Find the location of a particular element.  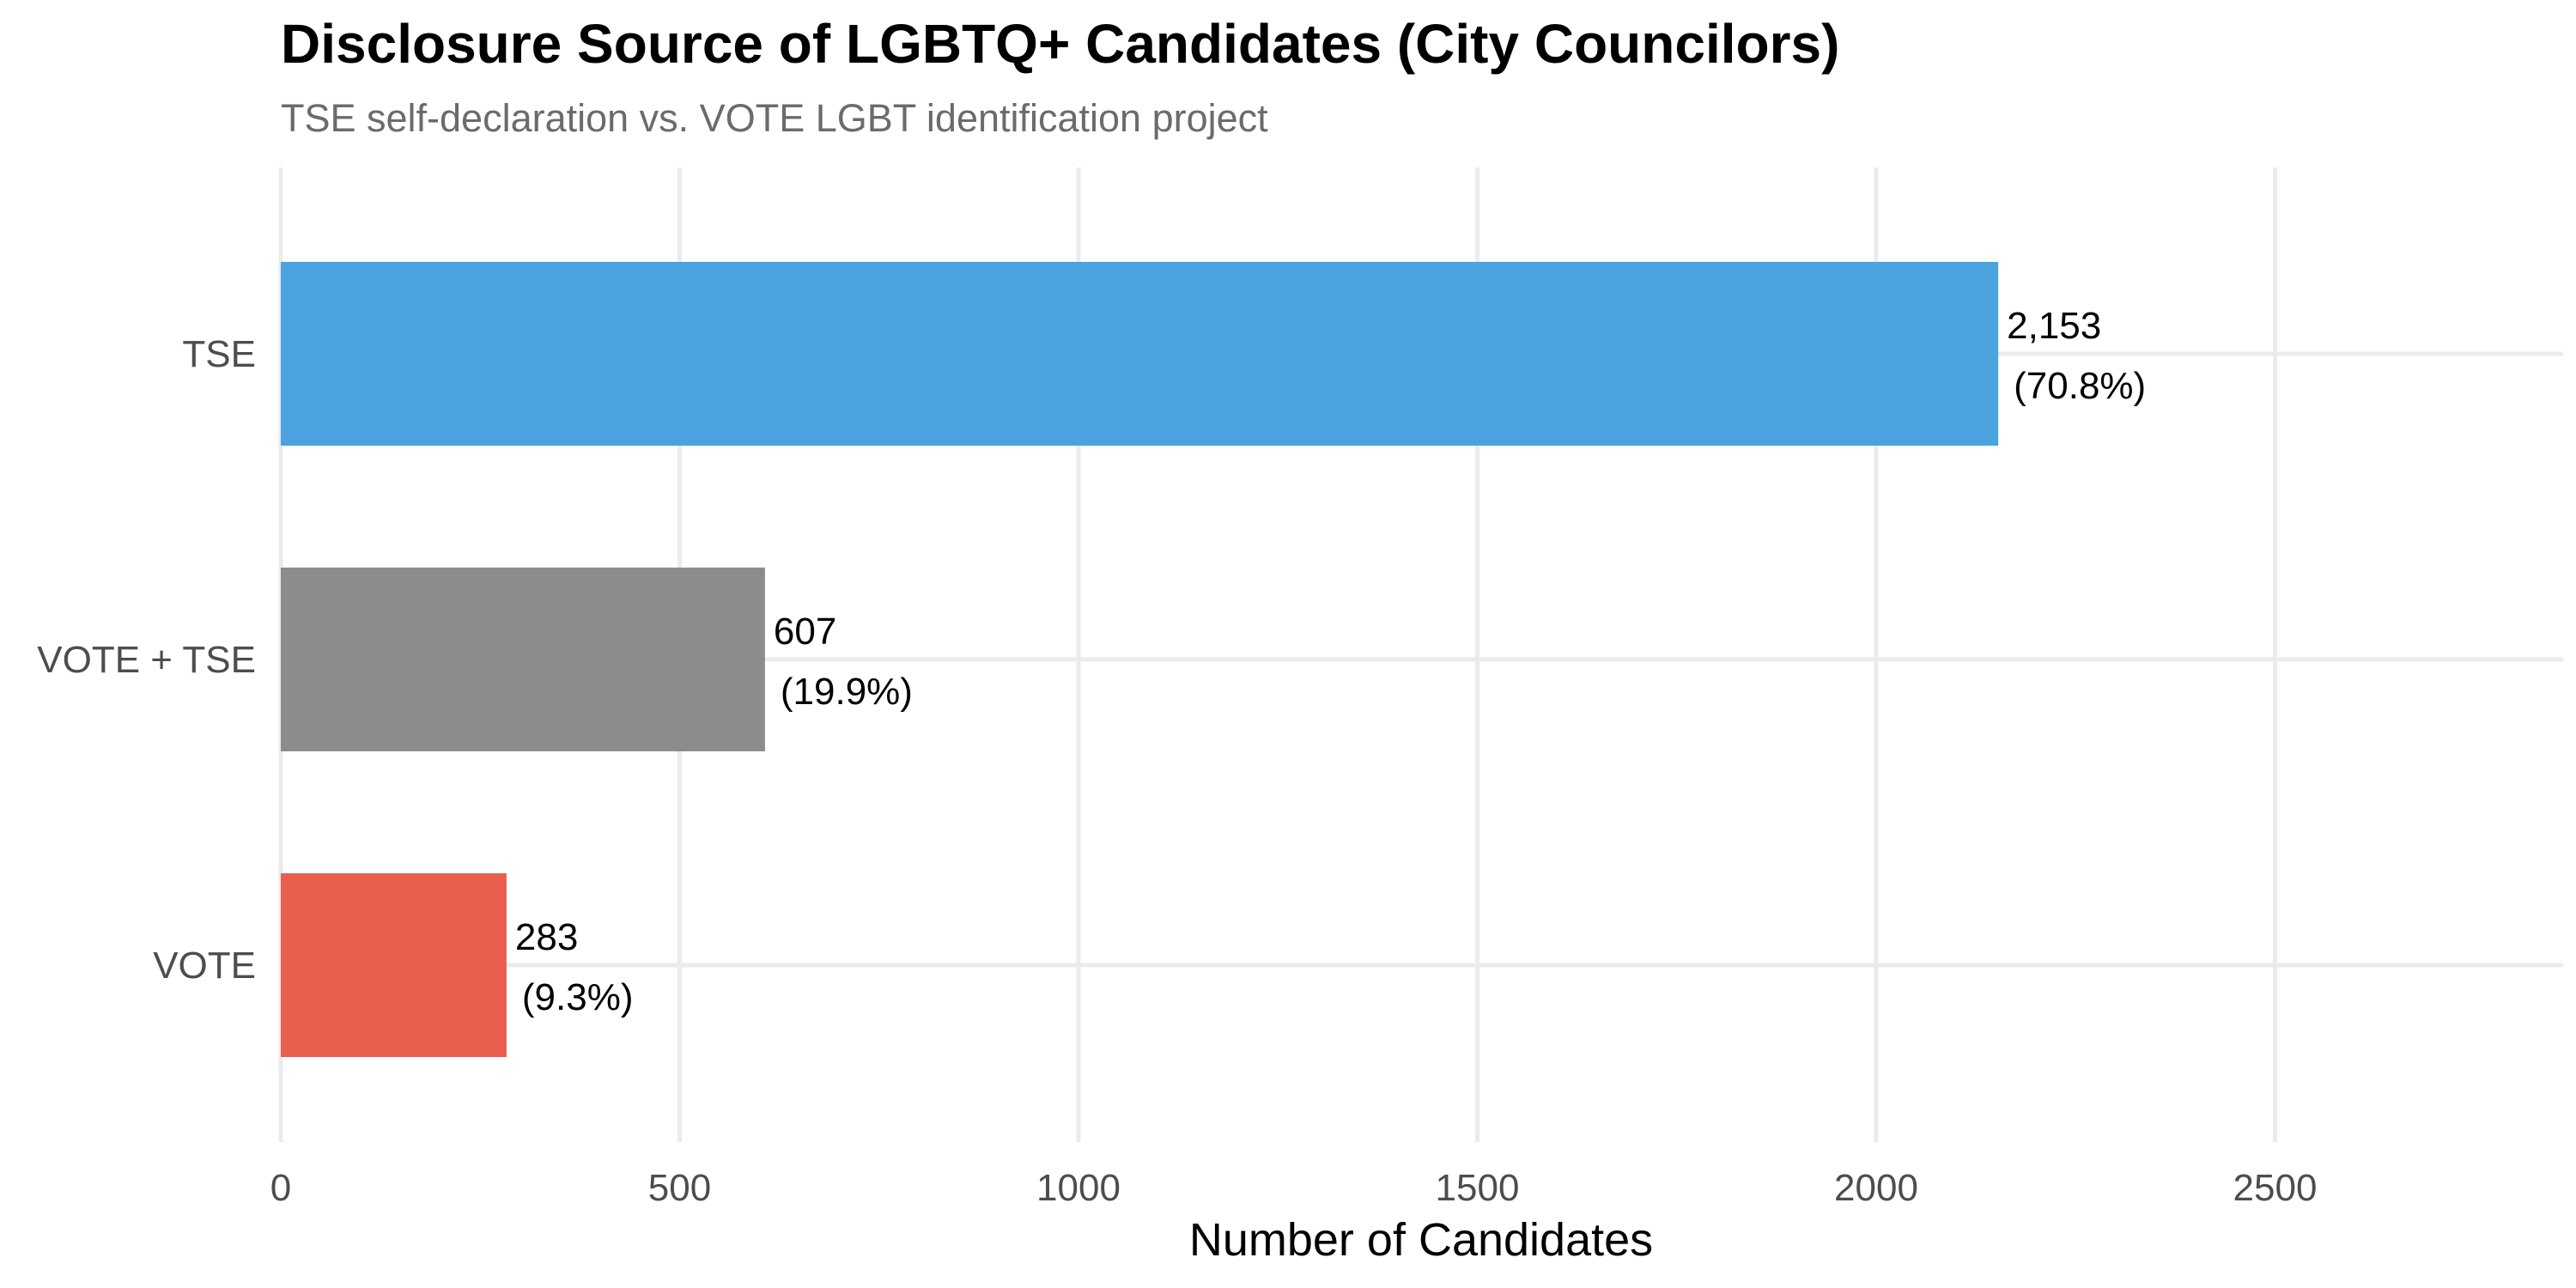

bar-percent-label: (70.8%) is located at coordinates (2080, 386).